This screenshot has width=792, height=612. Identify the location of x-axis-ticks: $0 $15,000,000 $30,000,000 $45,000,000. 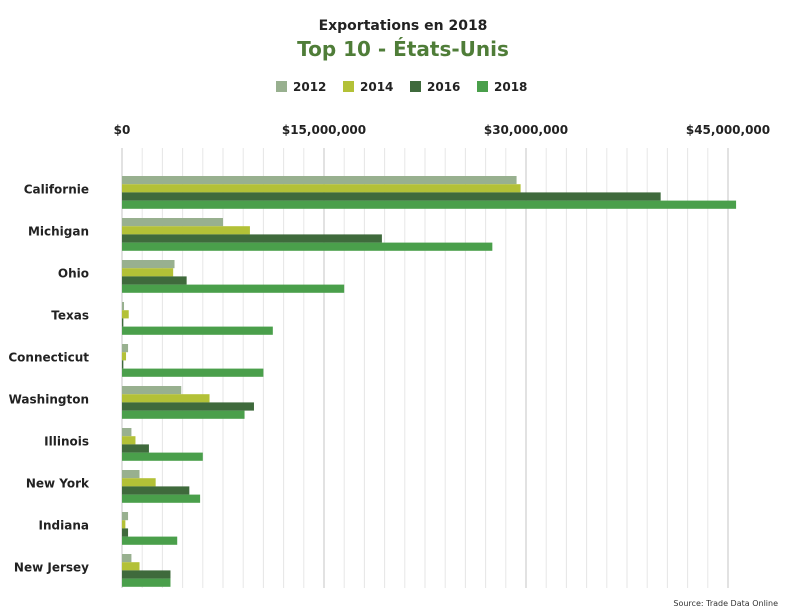
(442, 130).